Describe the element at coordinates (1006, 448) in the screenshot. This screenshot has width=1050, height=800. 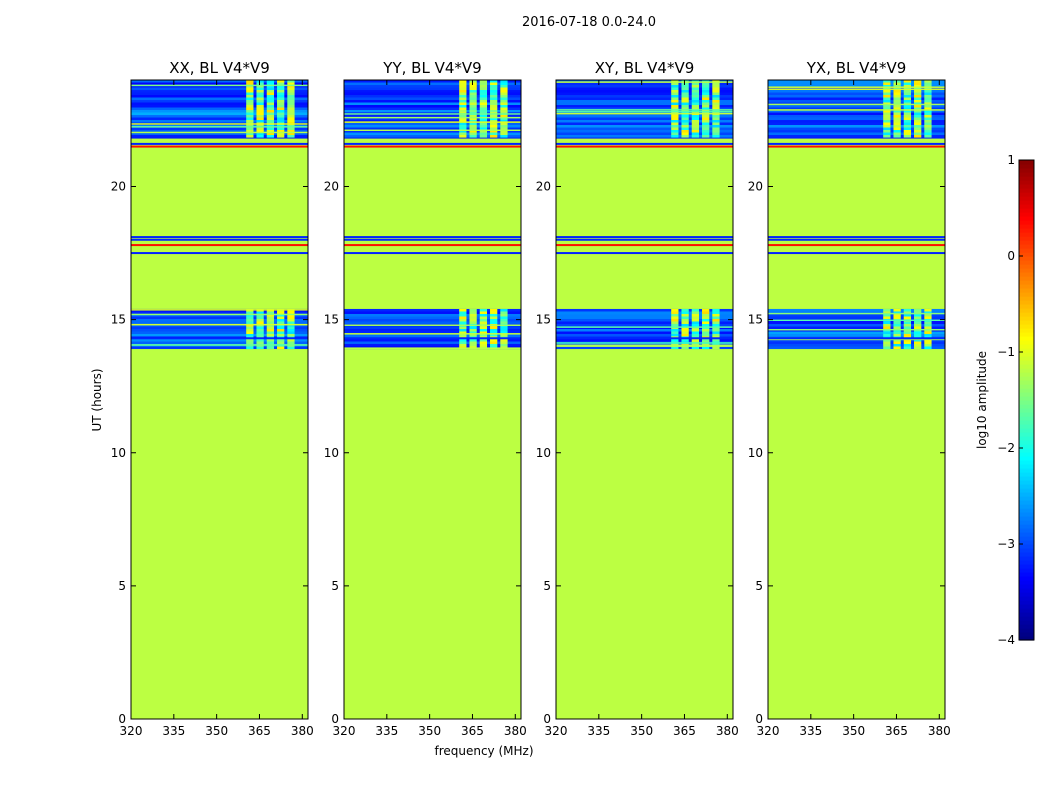
I see `colorbar-tick-label: −2` at that location.